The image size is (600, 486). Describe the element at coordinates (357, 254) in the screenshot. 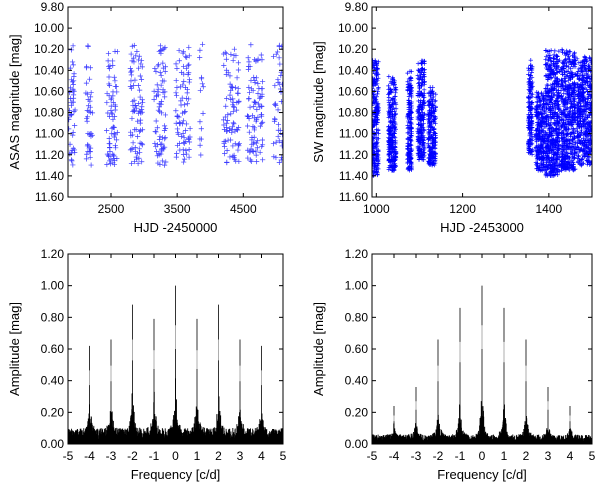

I see `y-tick-label: 1.20` at that location.